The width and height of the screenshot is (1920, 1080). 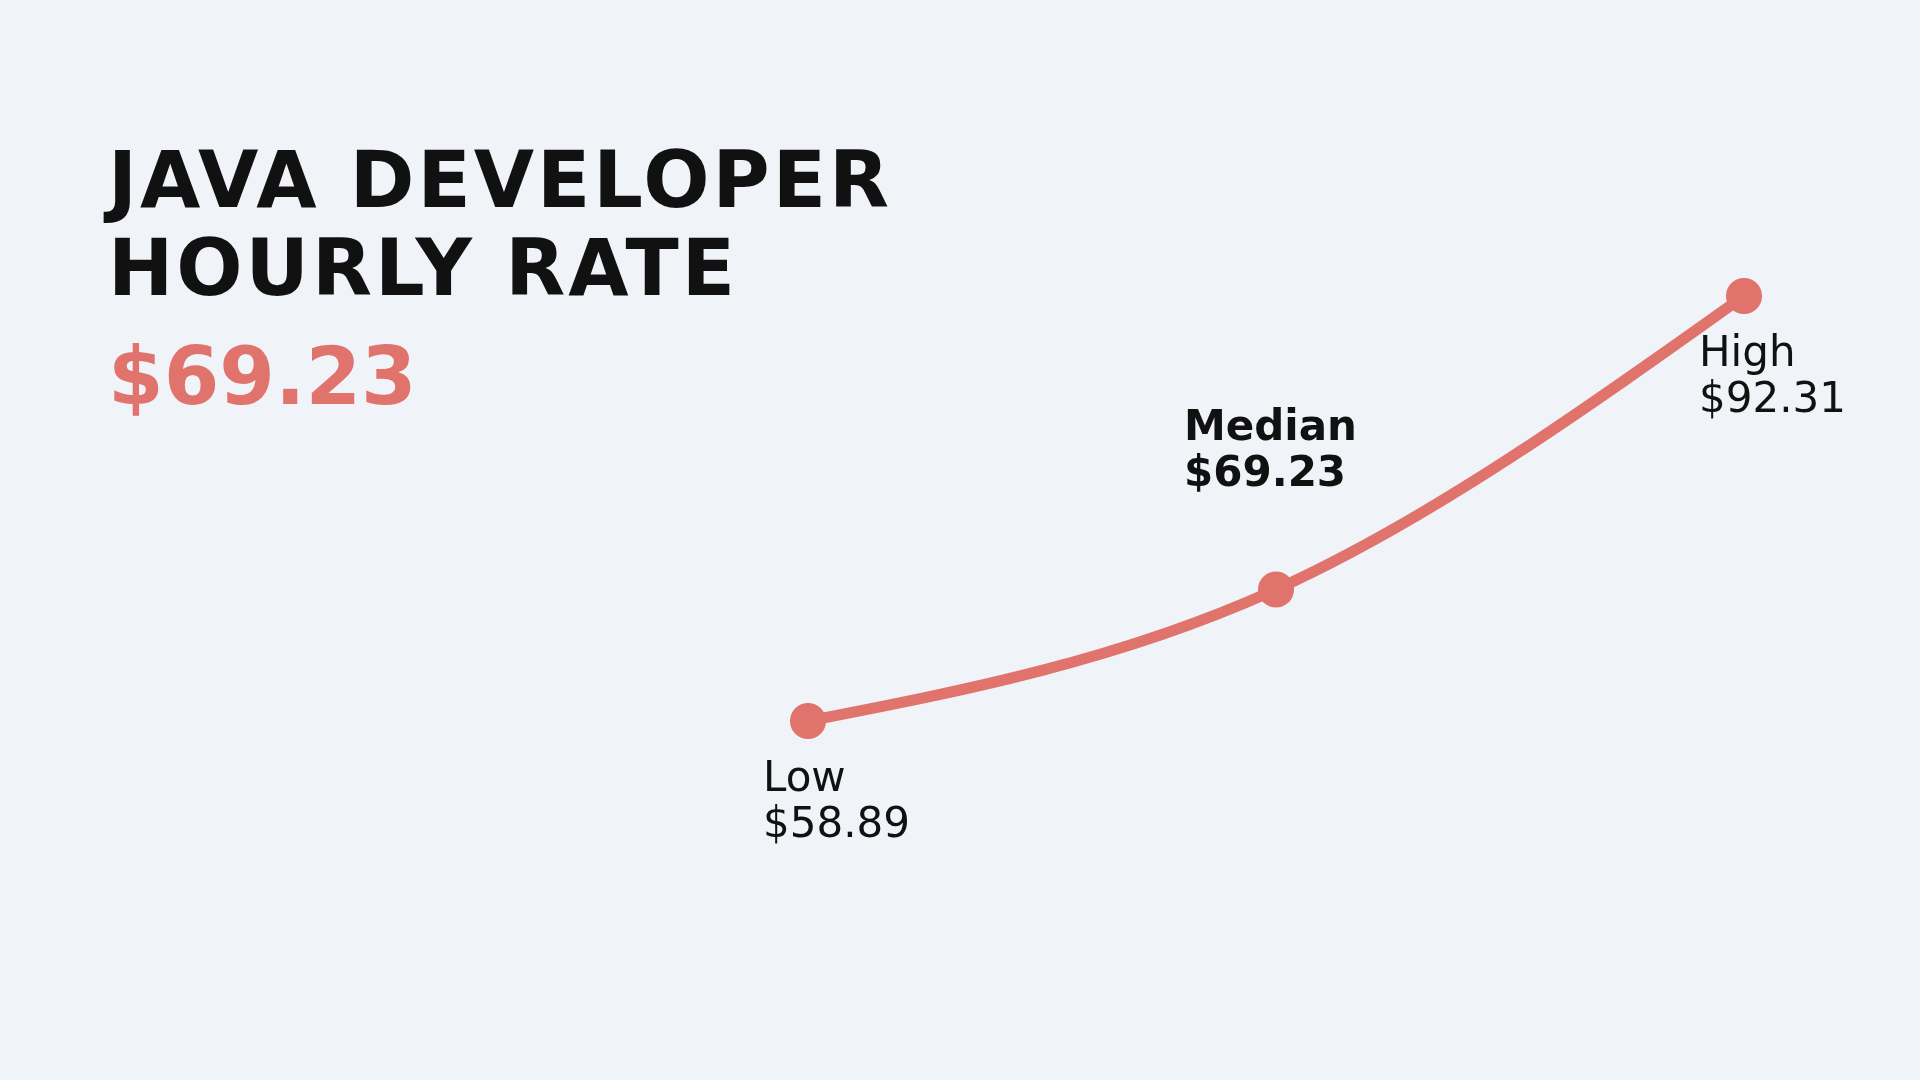 I want to click on text: $69.23, so click(x=262, y=376).